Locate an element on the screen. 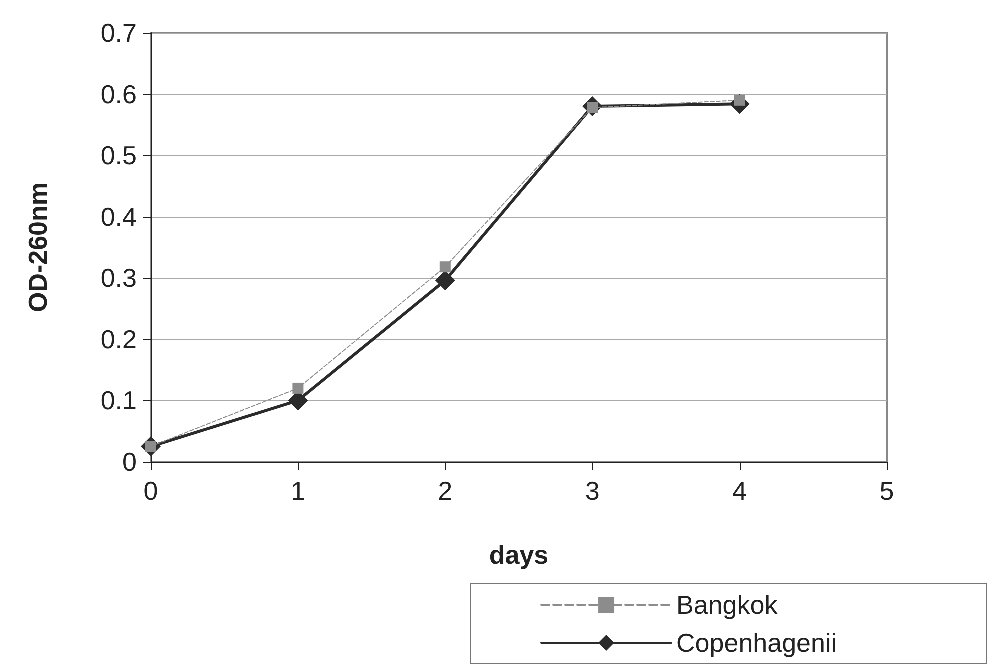  y-tick-label: 0.4 is located at coordinates (118, 217).